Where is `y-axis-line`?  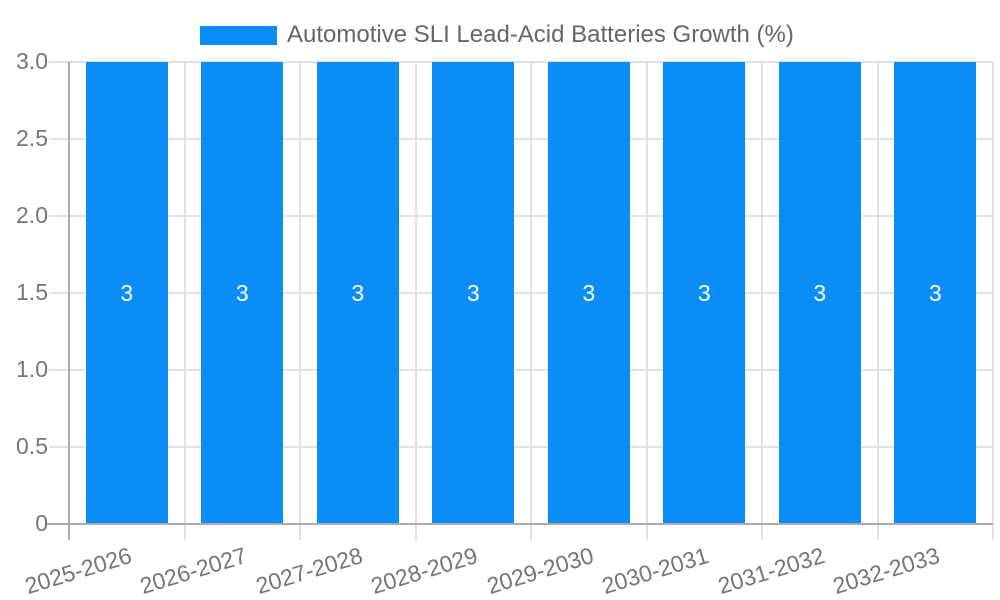
y-axis-line is located at coordinates (69, 301).